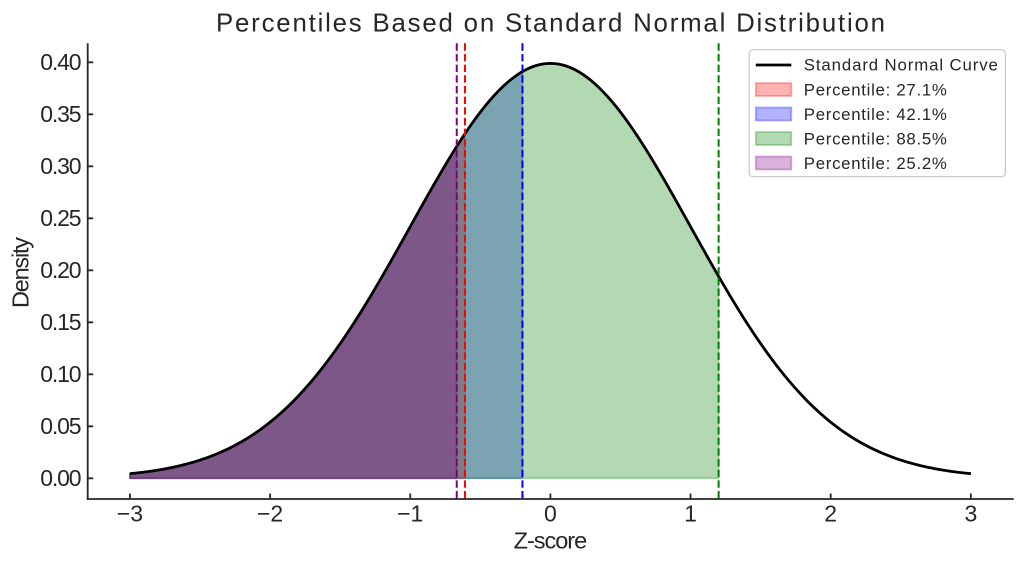 The height and width of the screenshot is (564, 1024). What do you see at coordinates (875, 89) in the screenshot?
I see `svg-text: Percentile: 27.1%` at bounding box center [875, 89].